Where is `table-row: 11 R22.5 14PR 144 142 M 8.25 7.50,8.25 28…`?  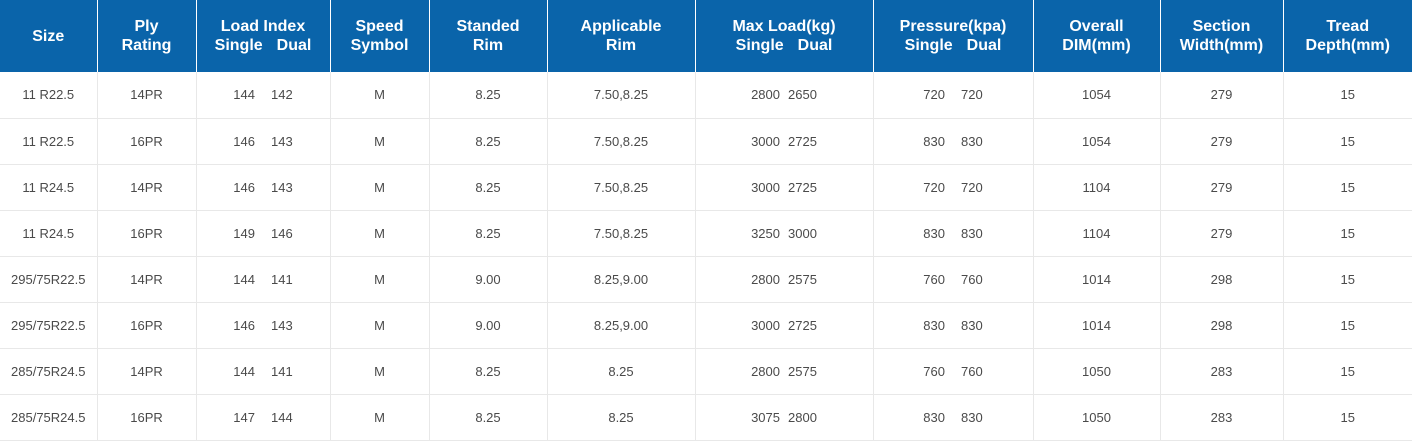 table-row: 11 R22.5 14PR 144 142 M 8.25 7.50,8.25 28… is located at coordinates (706, 95).